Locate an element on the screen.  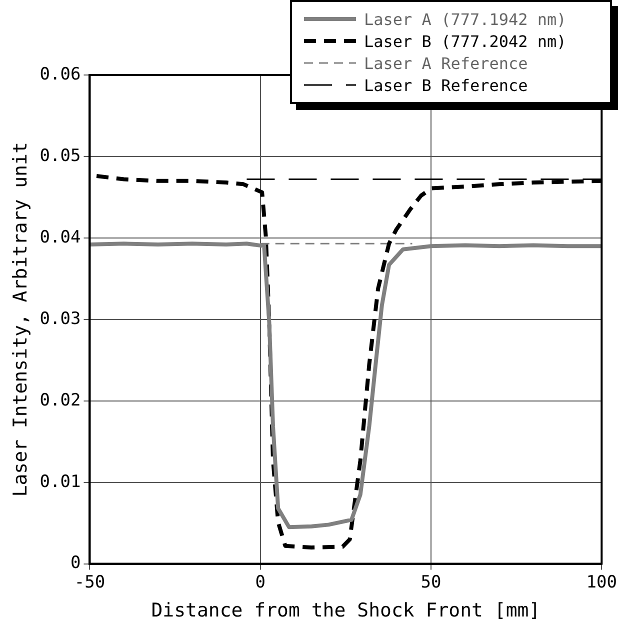
legend-label: Laser B Reference is located at coordinates (446, 85).